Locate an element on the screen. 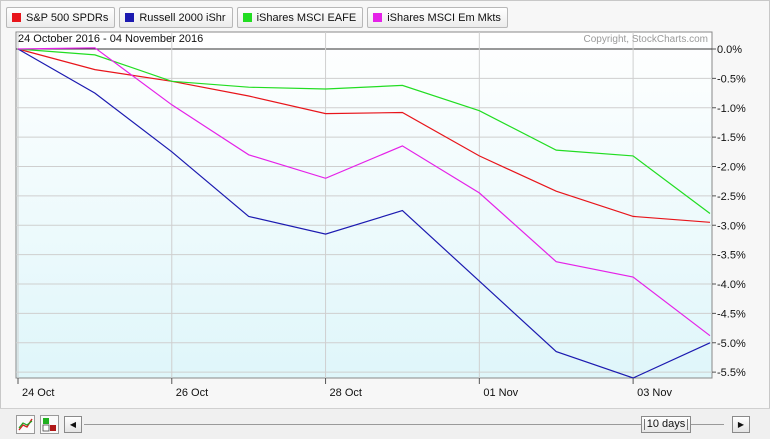 The image size is (770, 439). scroll-track is located at coordinates (404, 424).